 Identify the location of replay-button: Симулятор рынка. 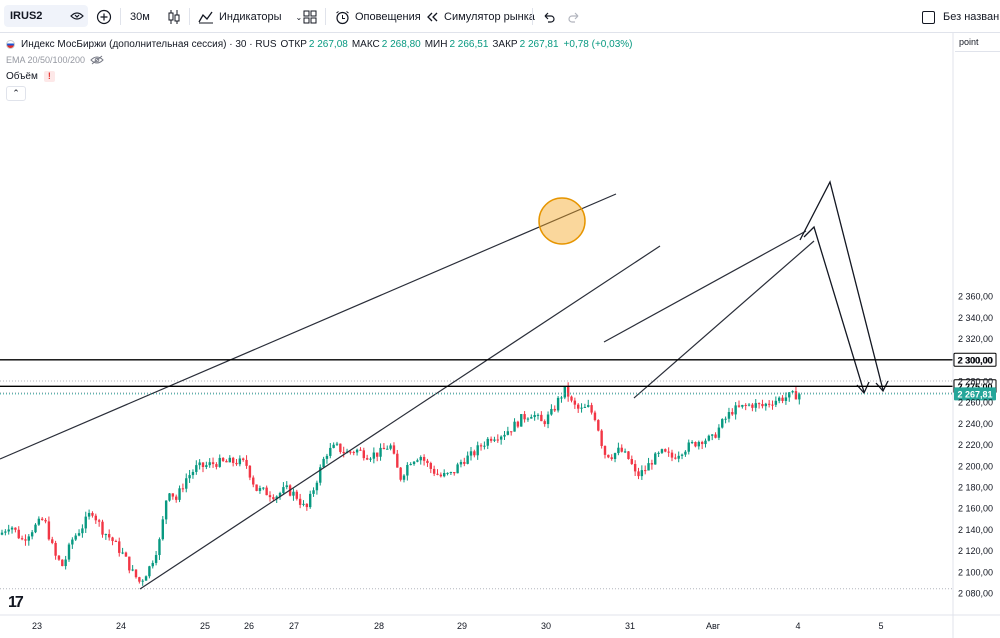
(480, 17).